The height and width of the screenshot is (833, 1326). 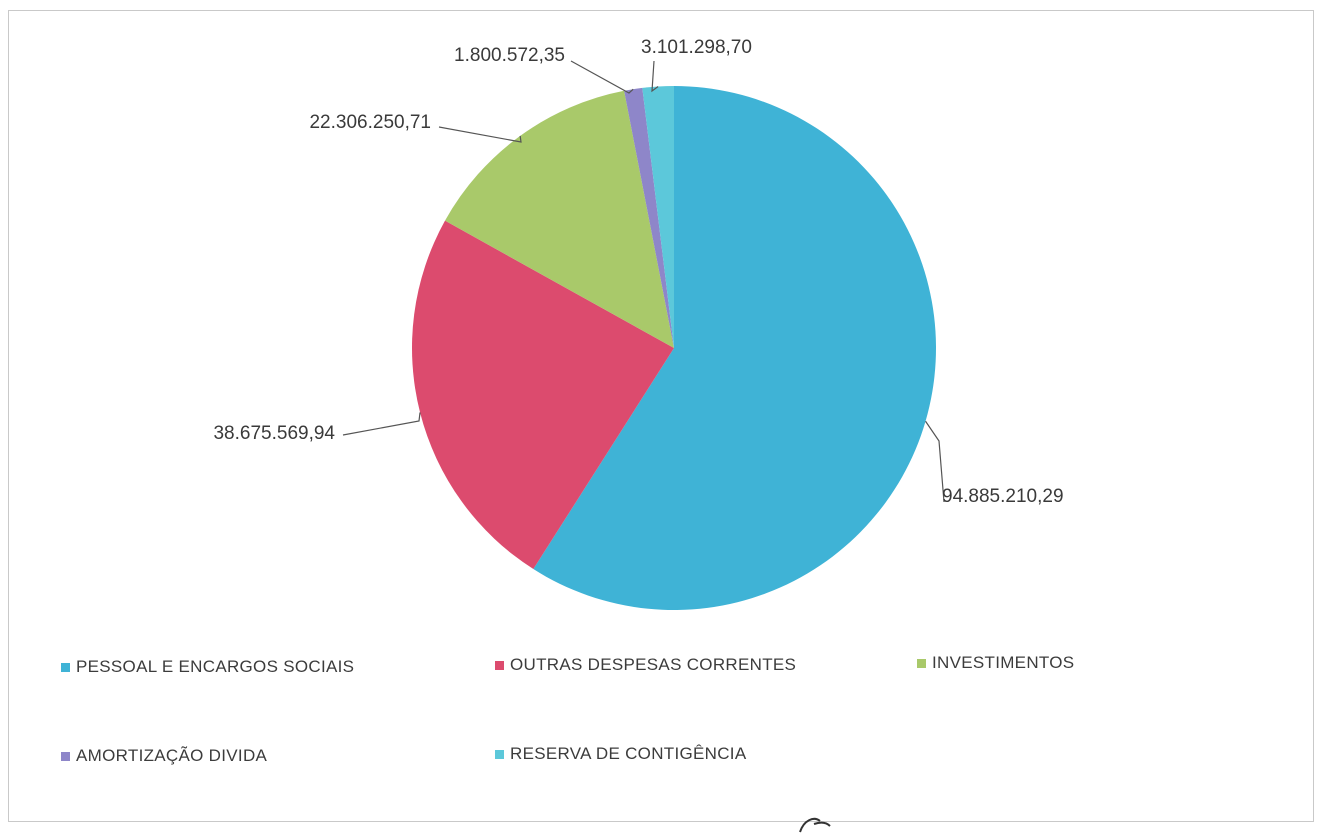 I want to click on data-label-outras-despesas: 38.675.569,94, so click(x=274, y=433).